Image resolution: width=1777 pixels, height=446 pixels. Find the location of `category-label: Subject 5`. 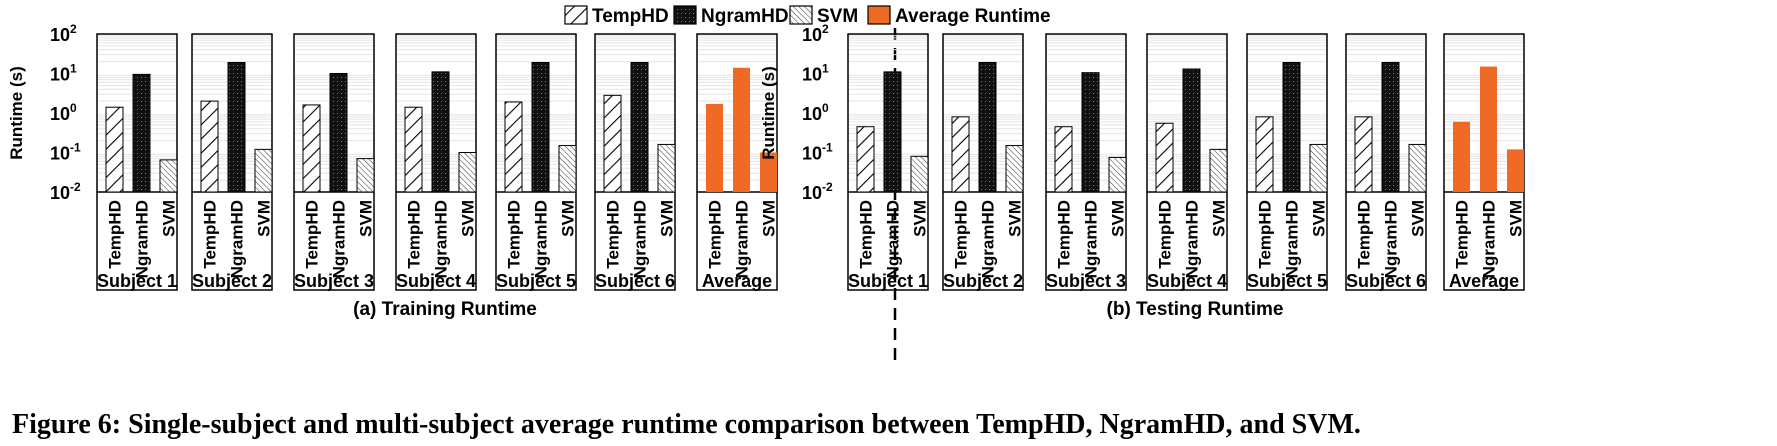

category-label: Subject 5 is located at coordinates (1287, 281).